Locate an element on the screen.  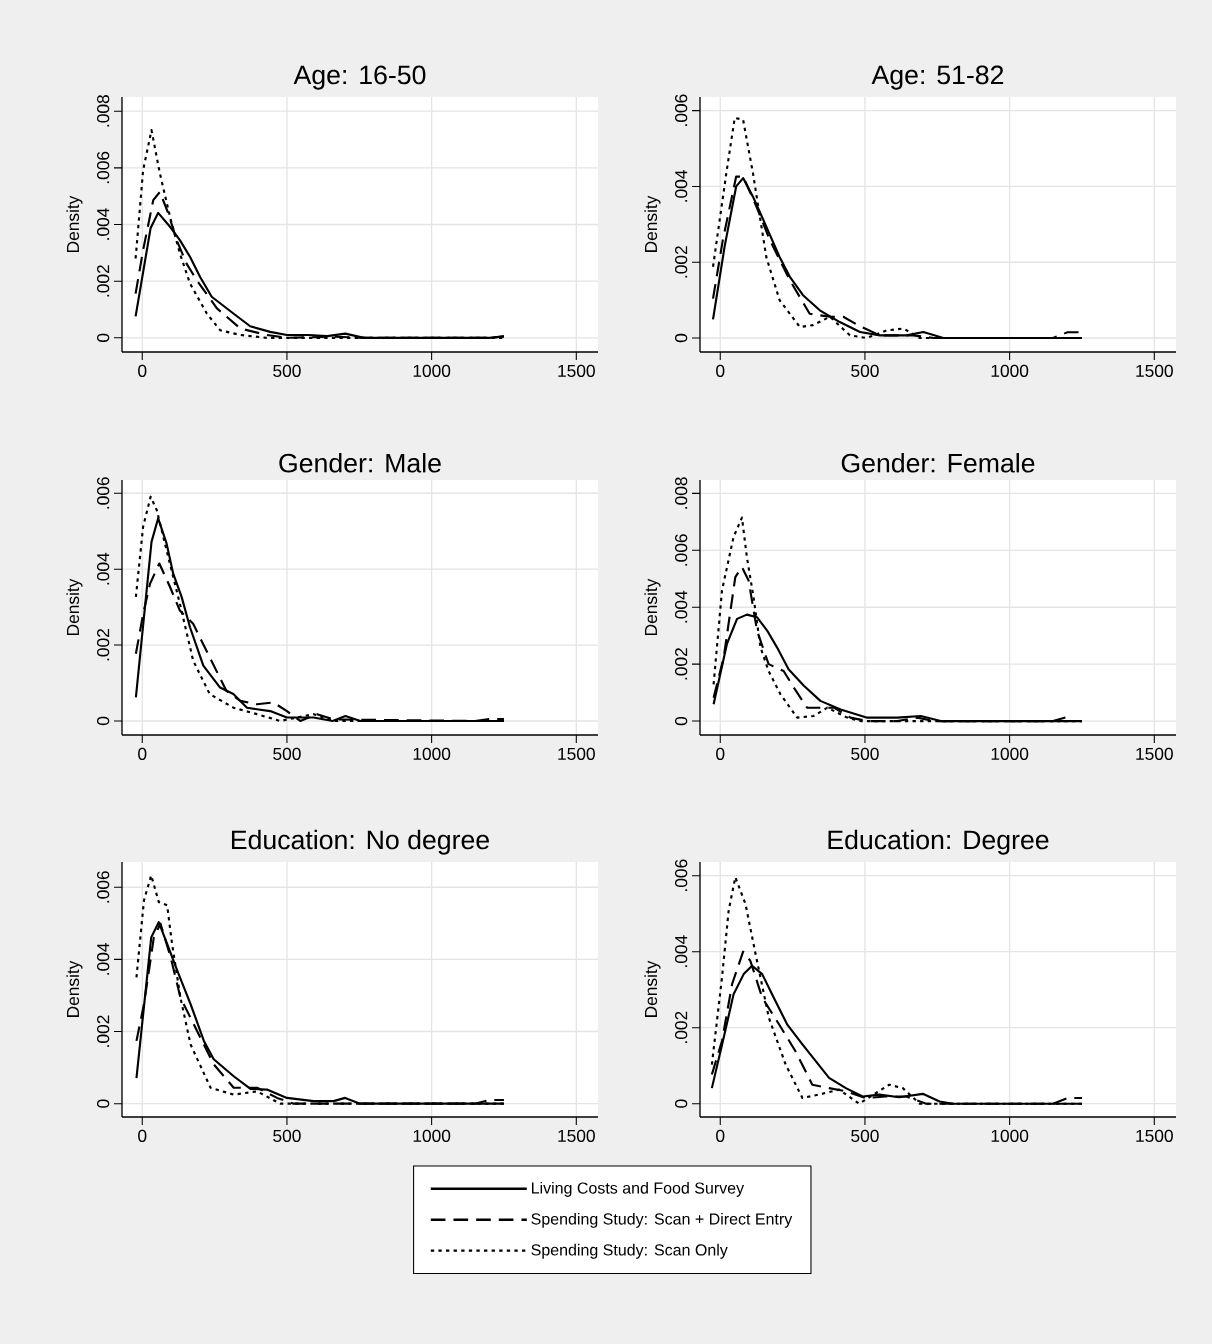
text: Spending Study: Scan Only is located at coordinates (629, 1251).